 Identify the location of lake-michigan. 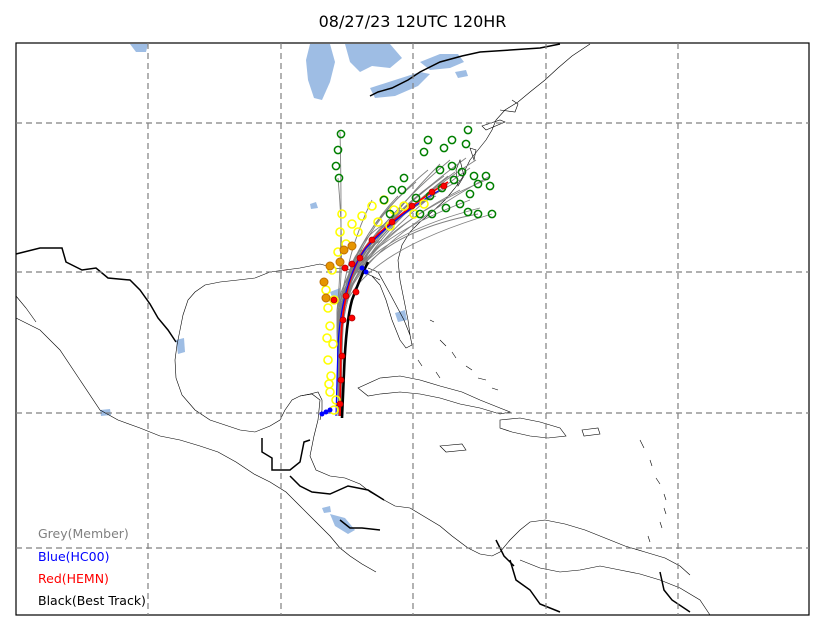
(320, 72).